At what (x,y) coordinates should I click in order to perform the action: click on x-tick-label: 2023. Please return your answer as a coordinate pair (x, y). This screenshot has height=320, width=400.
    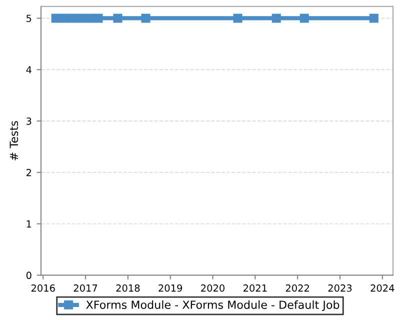
    Looking at the image, I should click on (340, 288).